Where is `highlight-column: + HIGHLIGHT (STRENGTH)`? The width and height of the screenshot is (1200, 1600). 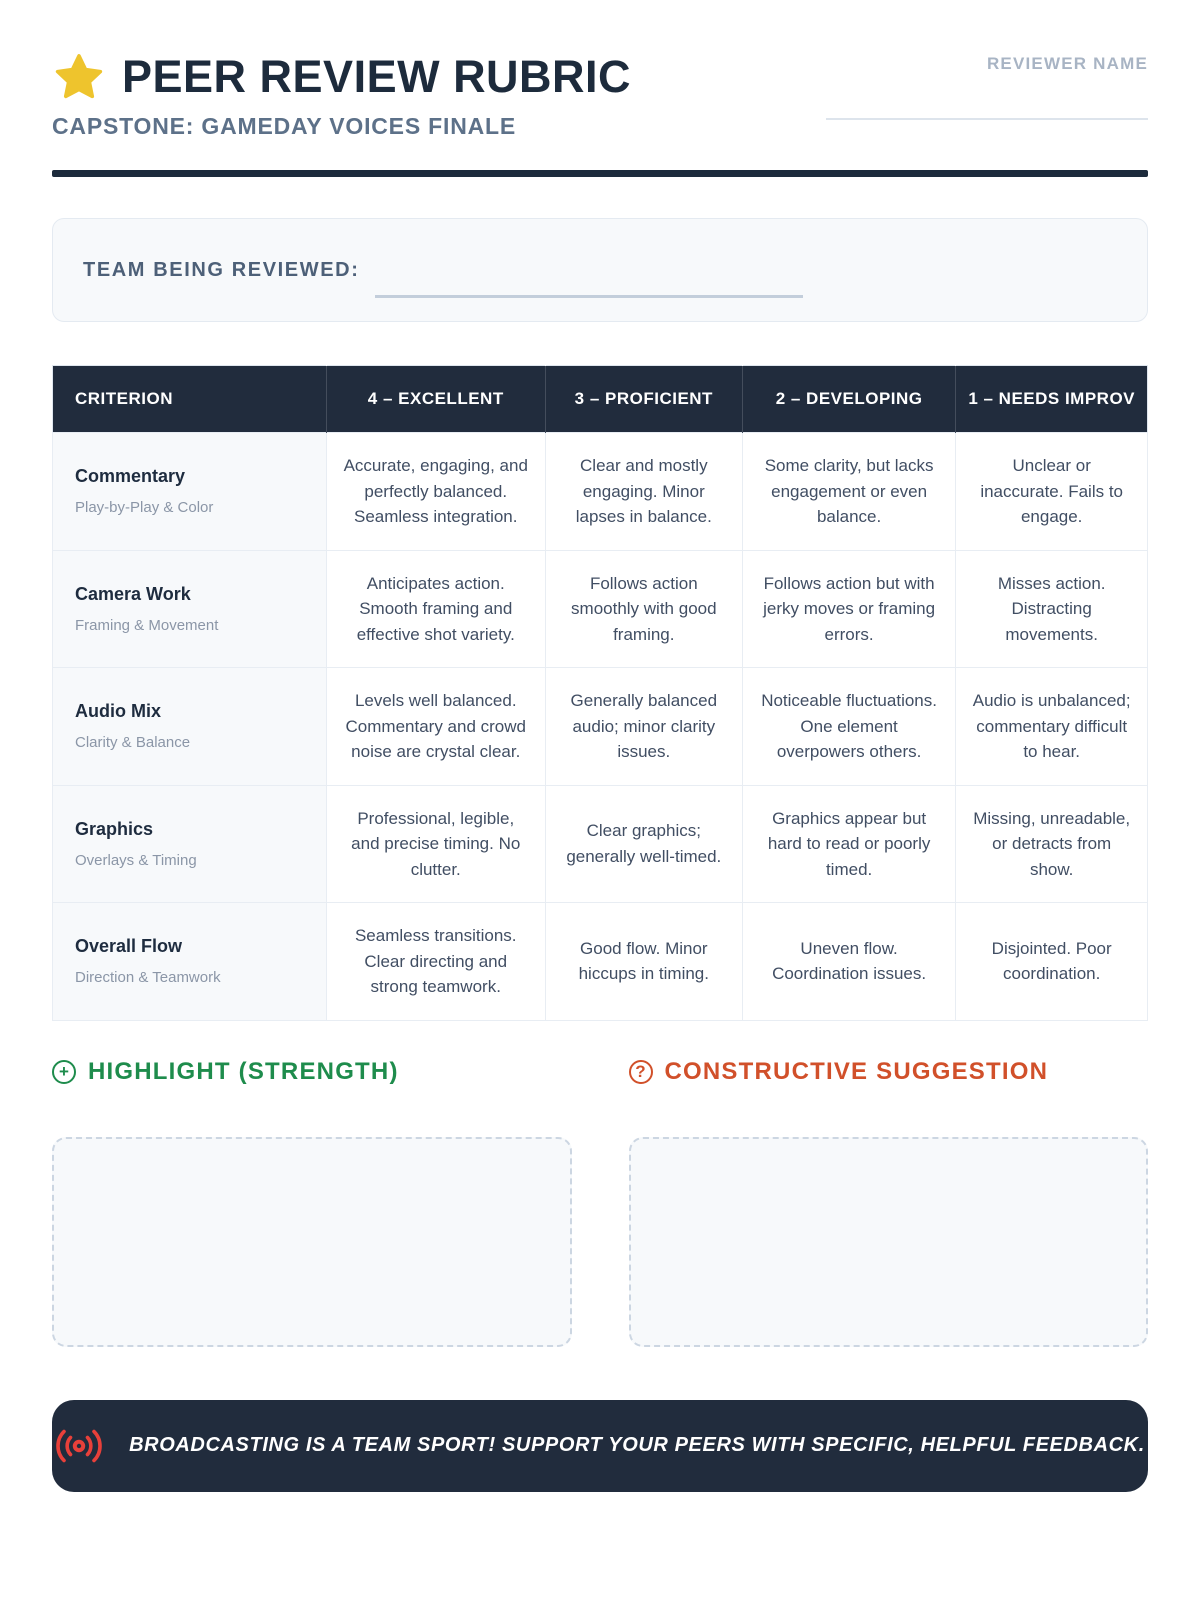 highlight-column: + HIGHLIGHT (STRENGTH) is located at coordinates (312, 1202).